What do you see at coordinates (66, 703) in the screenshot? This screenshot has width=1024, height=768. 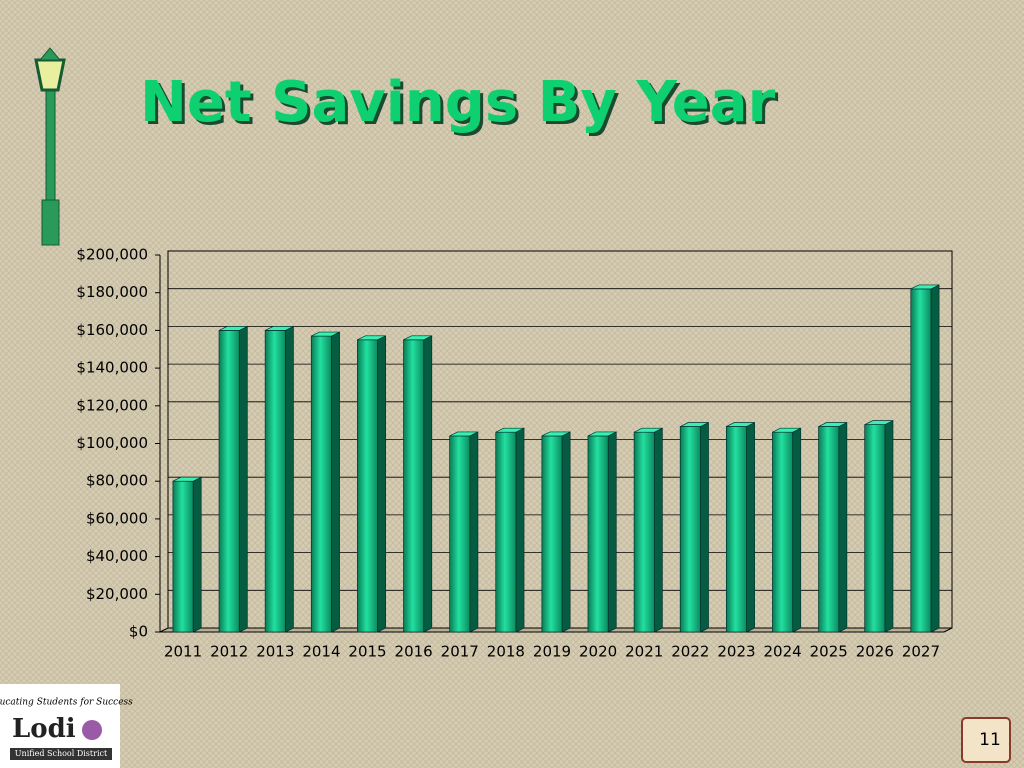 I see `logo-motto: Educating Students for Success` at bounding box center [66, 703].